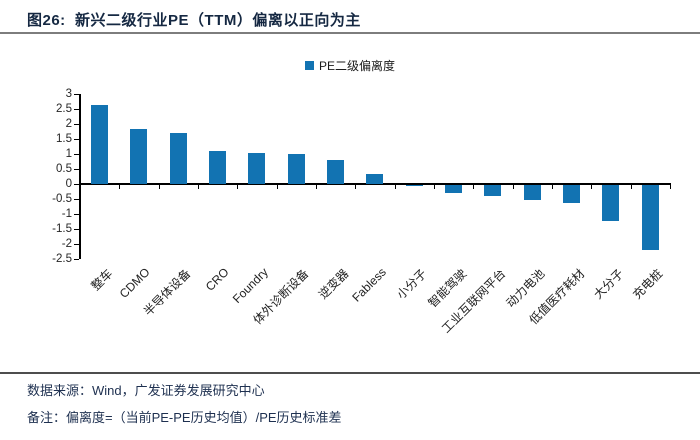 The image size is (700, 440). What do you see at coordinates (64, 169) in the screenshot?
I see `y-tick-label: 0.5` at bounding box center [64, 169].